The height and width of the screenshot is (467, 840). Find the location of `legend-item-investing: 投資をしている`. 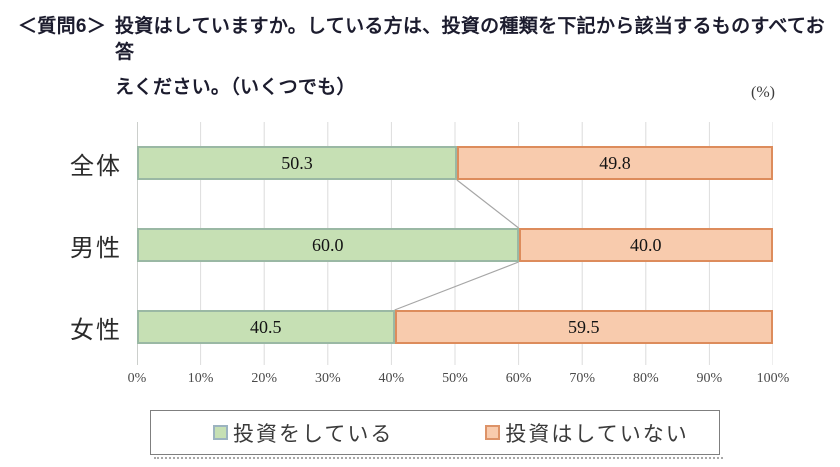

legend-item-investing: 投資をしている is located at coordinates (303, 433).